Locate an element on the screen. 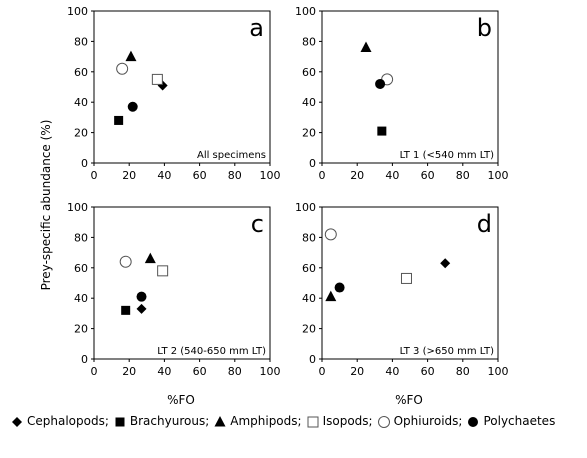  panel-letter: d is located at coordinates (484, 224).